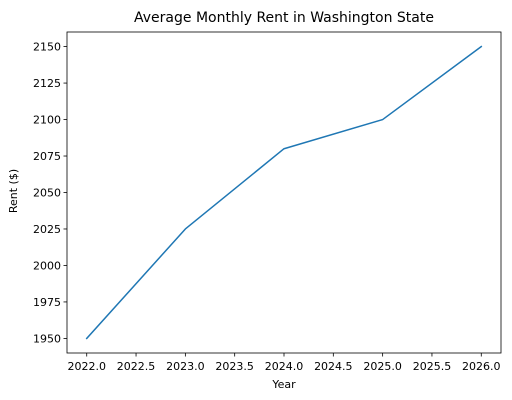 This screenshot has width=512, height=400. I want to click on x-tick-label: 2024.5, so click(333, 366).